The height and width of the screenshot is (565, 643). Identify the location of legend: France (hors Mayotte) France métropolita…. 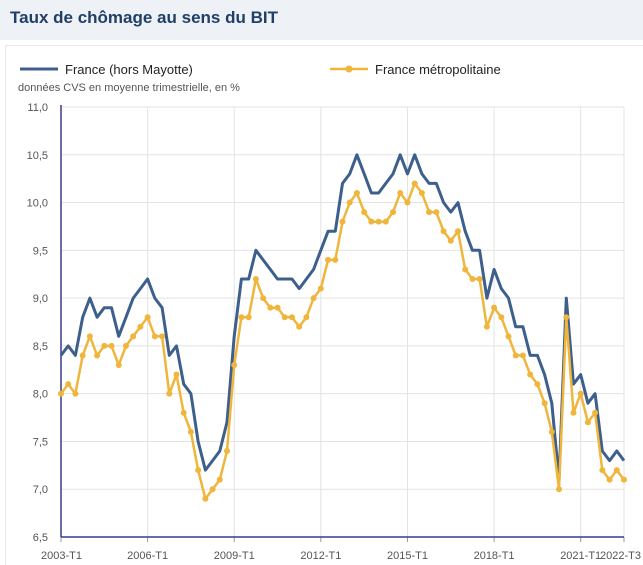
(260, 69).